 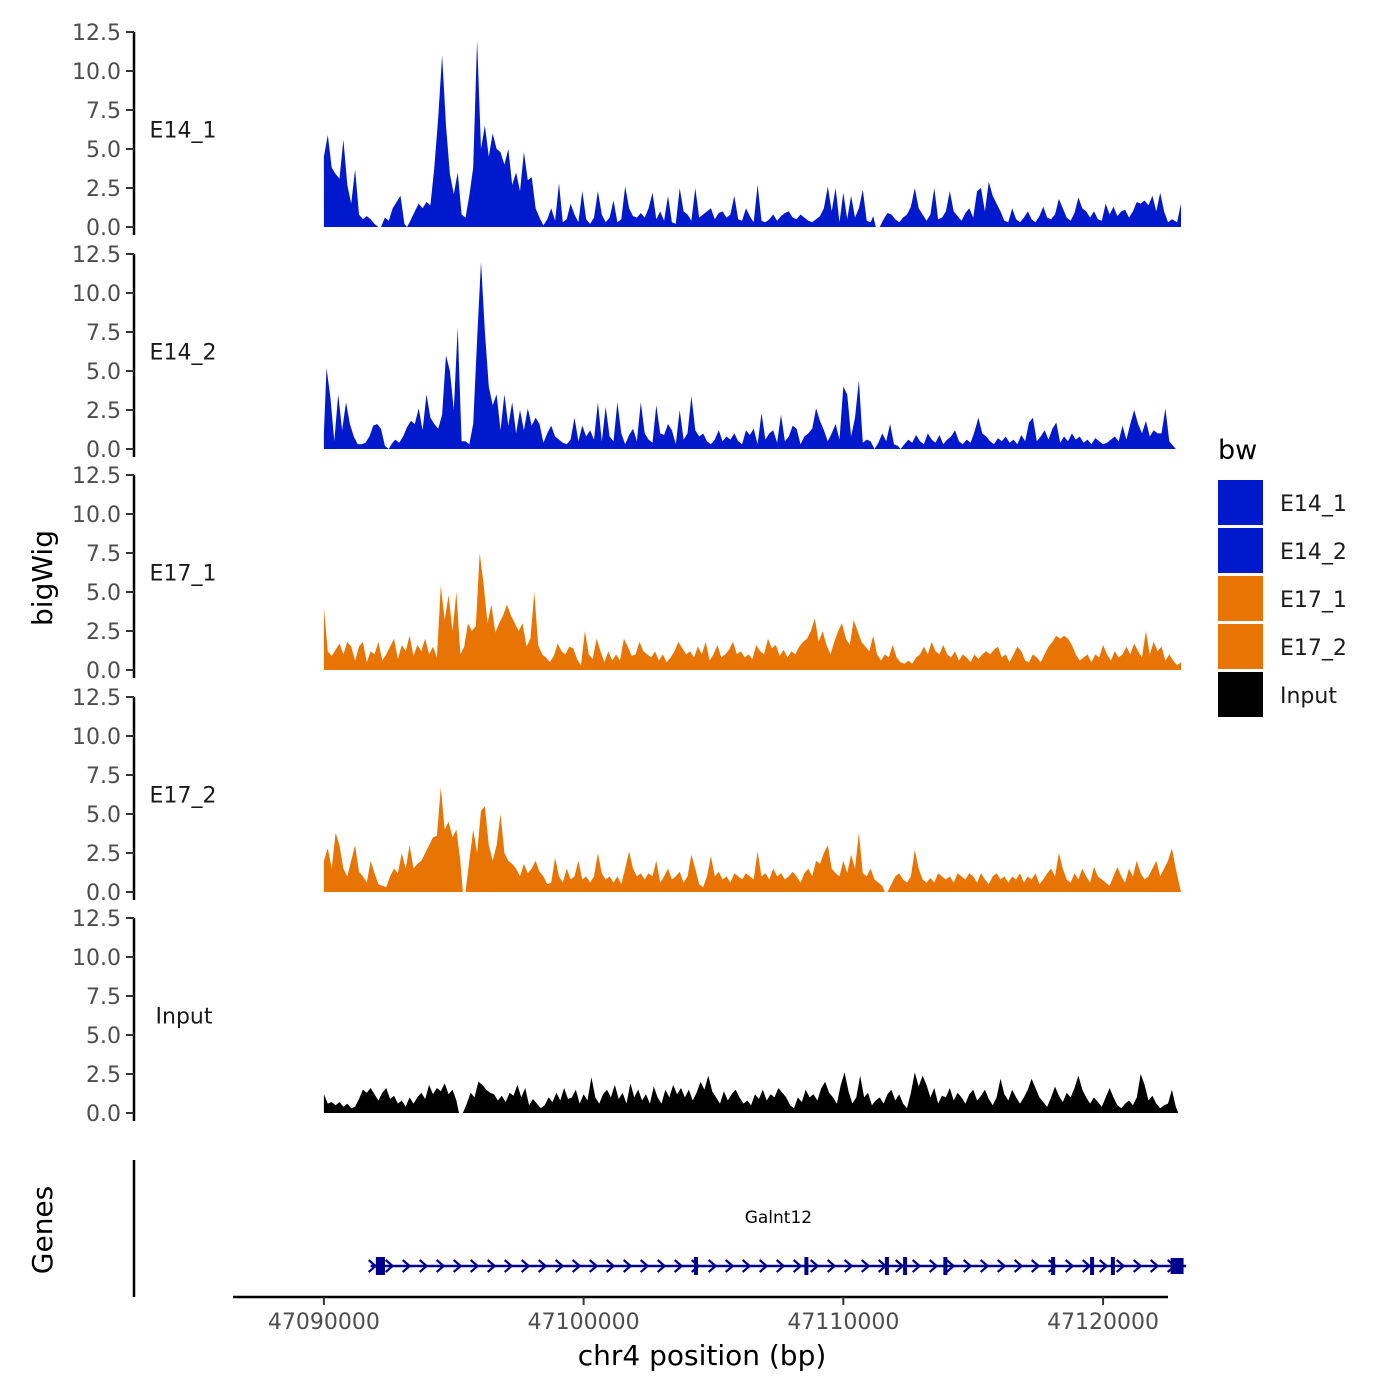 I want to click on strand-arrows, so click(x=772, y=1266).